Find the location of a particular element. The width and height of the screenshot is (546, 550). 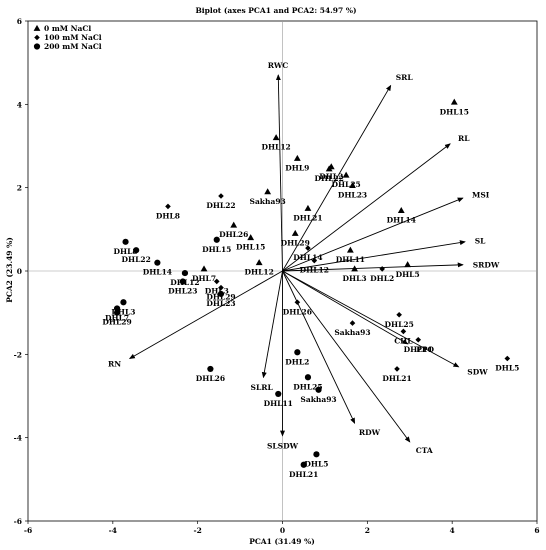

x-tick-label: 0 is located at coordinates (282, 530).